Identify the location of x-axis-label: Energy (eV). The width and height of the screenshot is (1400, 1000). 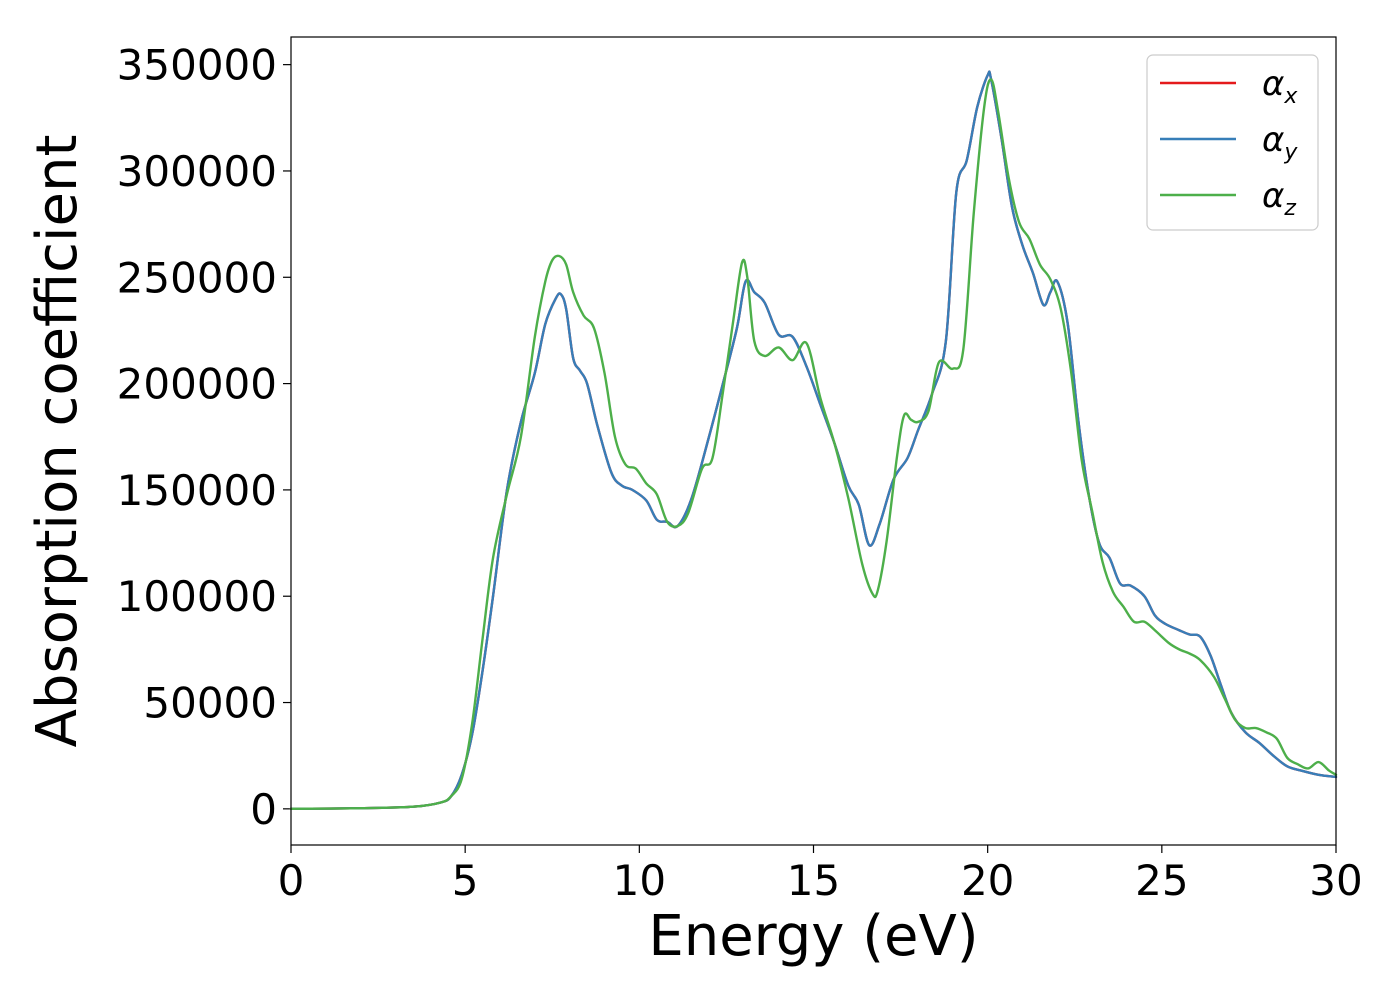
(813, 936).